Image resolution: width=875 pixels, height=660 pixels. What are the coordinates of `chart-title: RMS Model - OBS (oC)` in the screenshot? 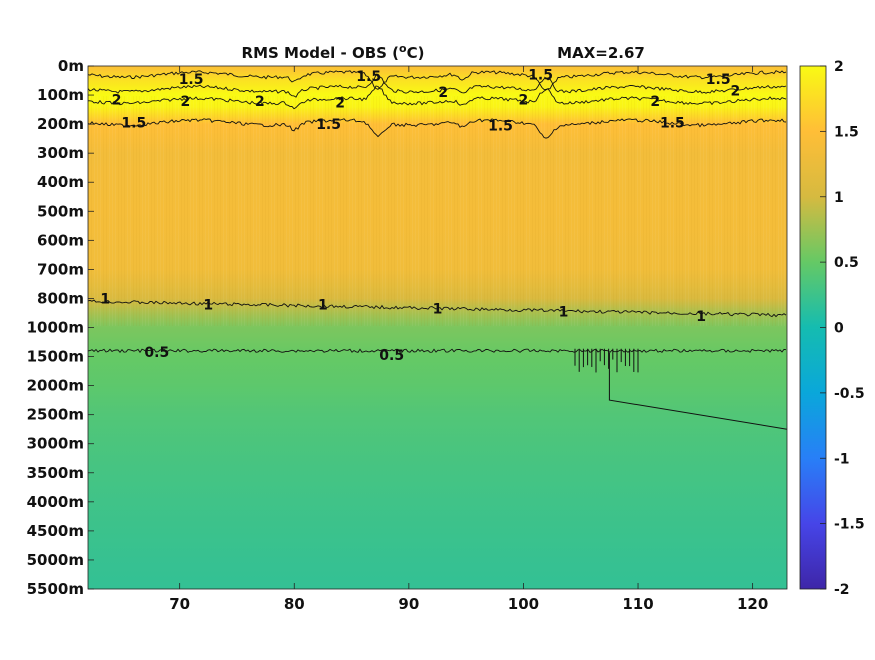 It's located at (333, 52).